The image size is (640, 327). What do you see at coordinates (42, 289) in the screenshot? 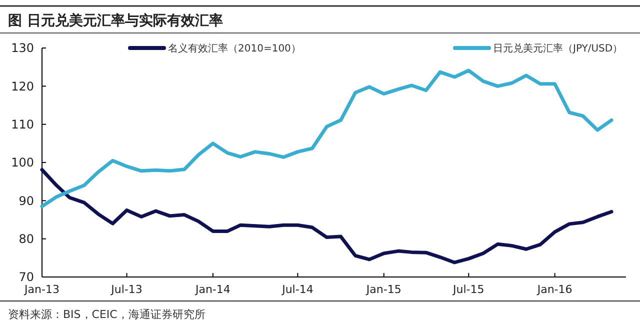
I see `x-tick-label: Jan-13` at bounding box center [42, 289].